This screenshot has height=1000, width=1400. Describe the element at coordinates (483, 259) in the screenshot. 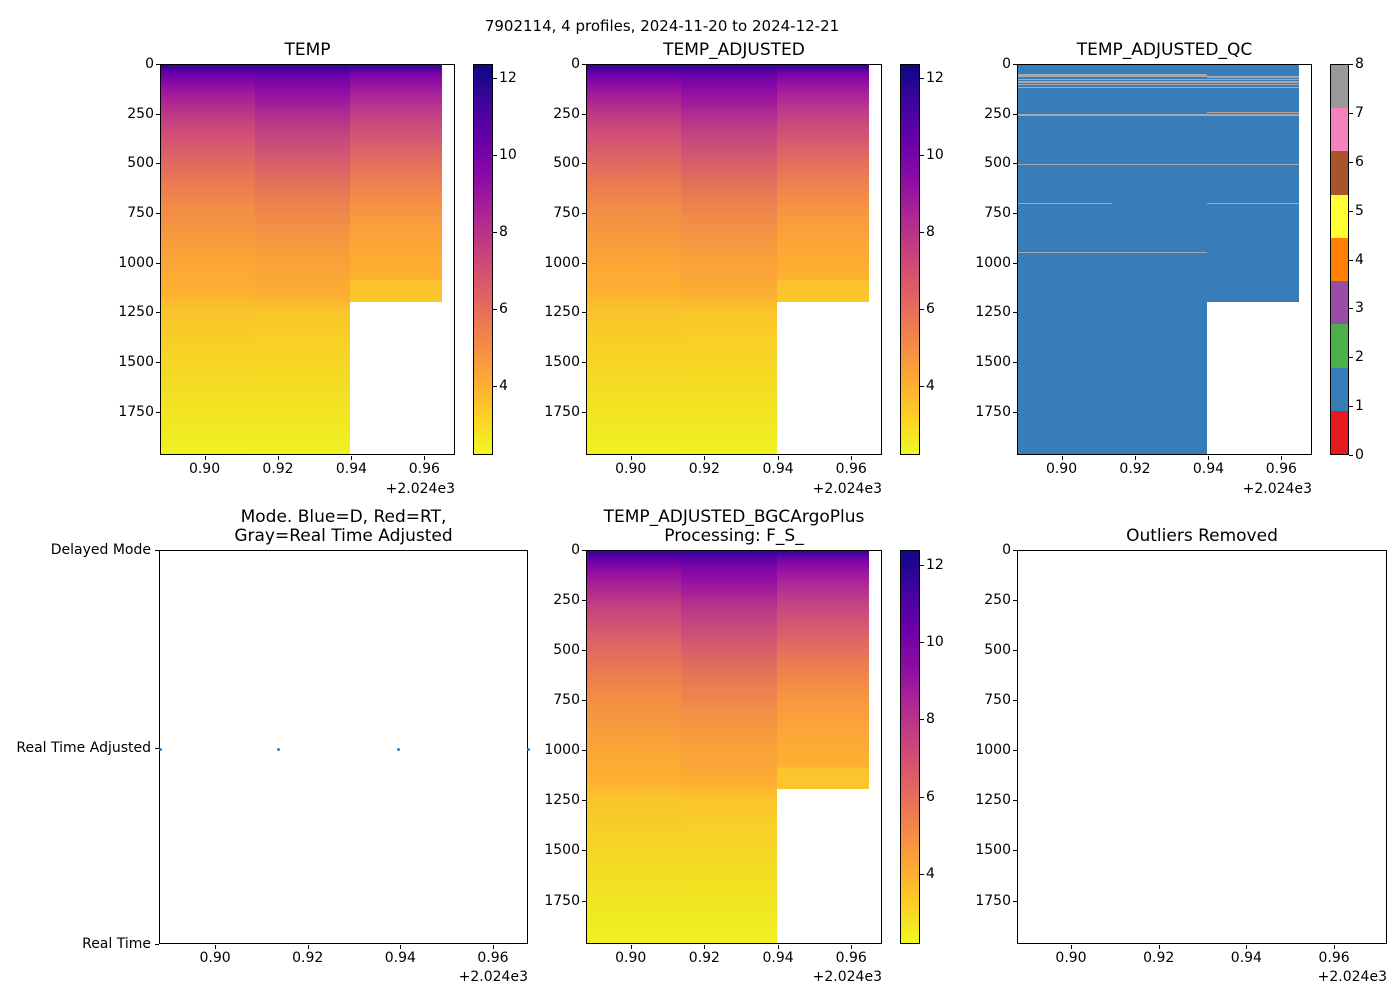

I see `temp-colorbar` at that location.